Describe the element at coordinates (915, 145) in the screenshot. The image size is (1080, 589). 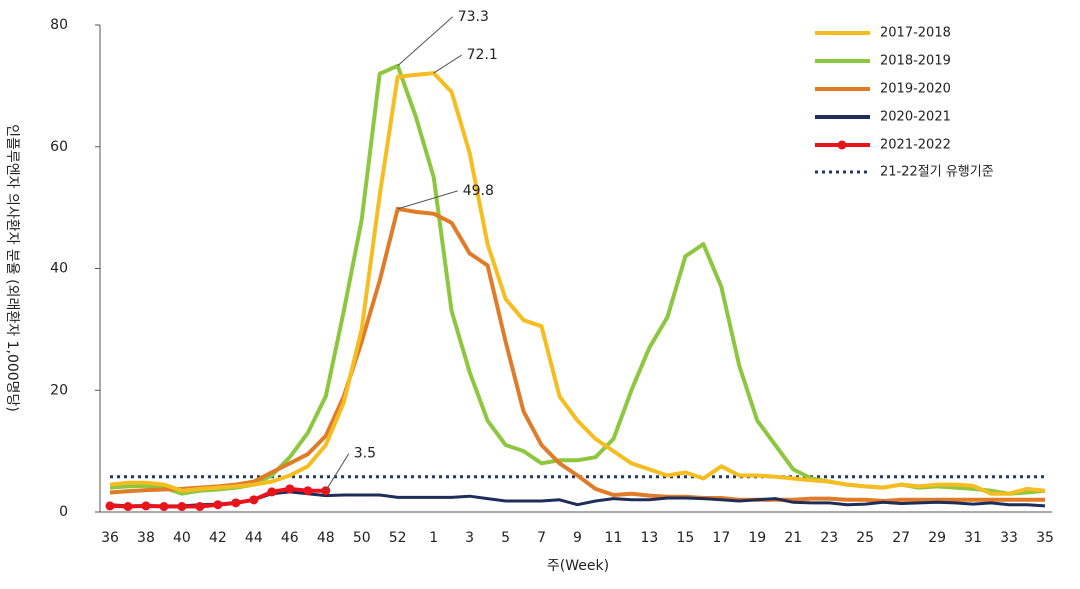
I see `legend-label: 2021-2022` at that location.